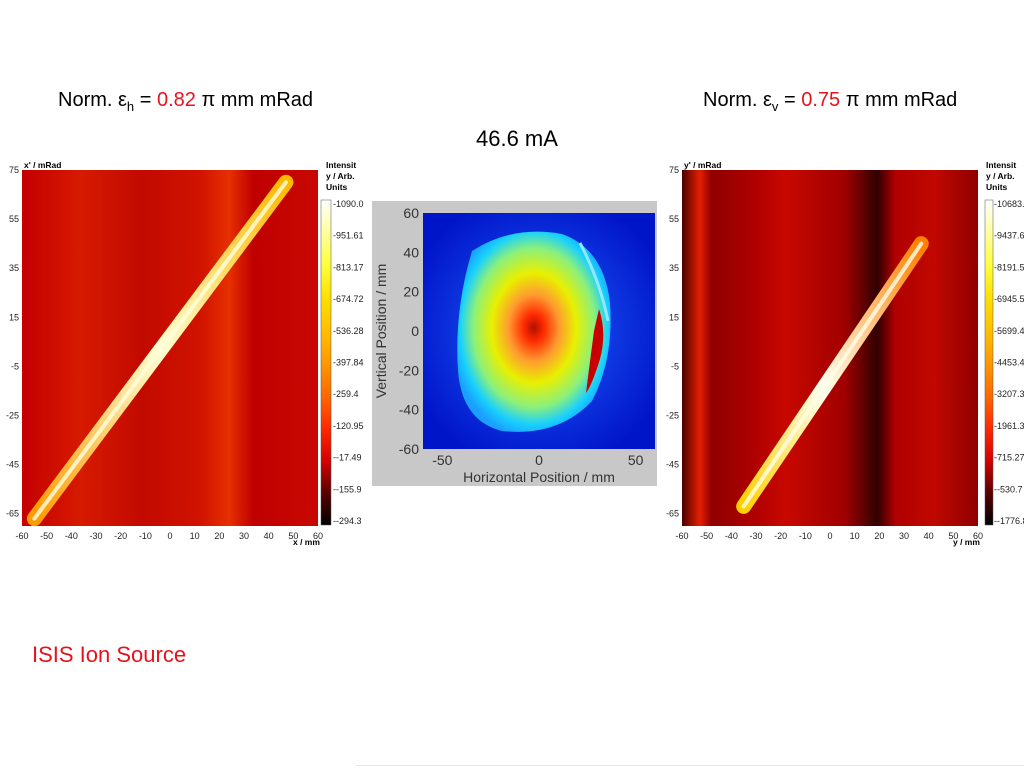 The width and height of the screenshot is (1024, 768). Describe the element at coordinates (690, 765) in the screenshot. I see `divider` at that location.